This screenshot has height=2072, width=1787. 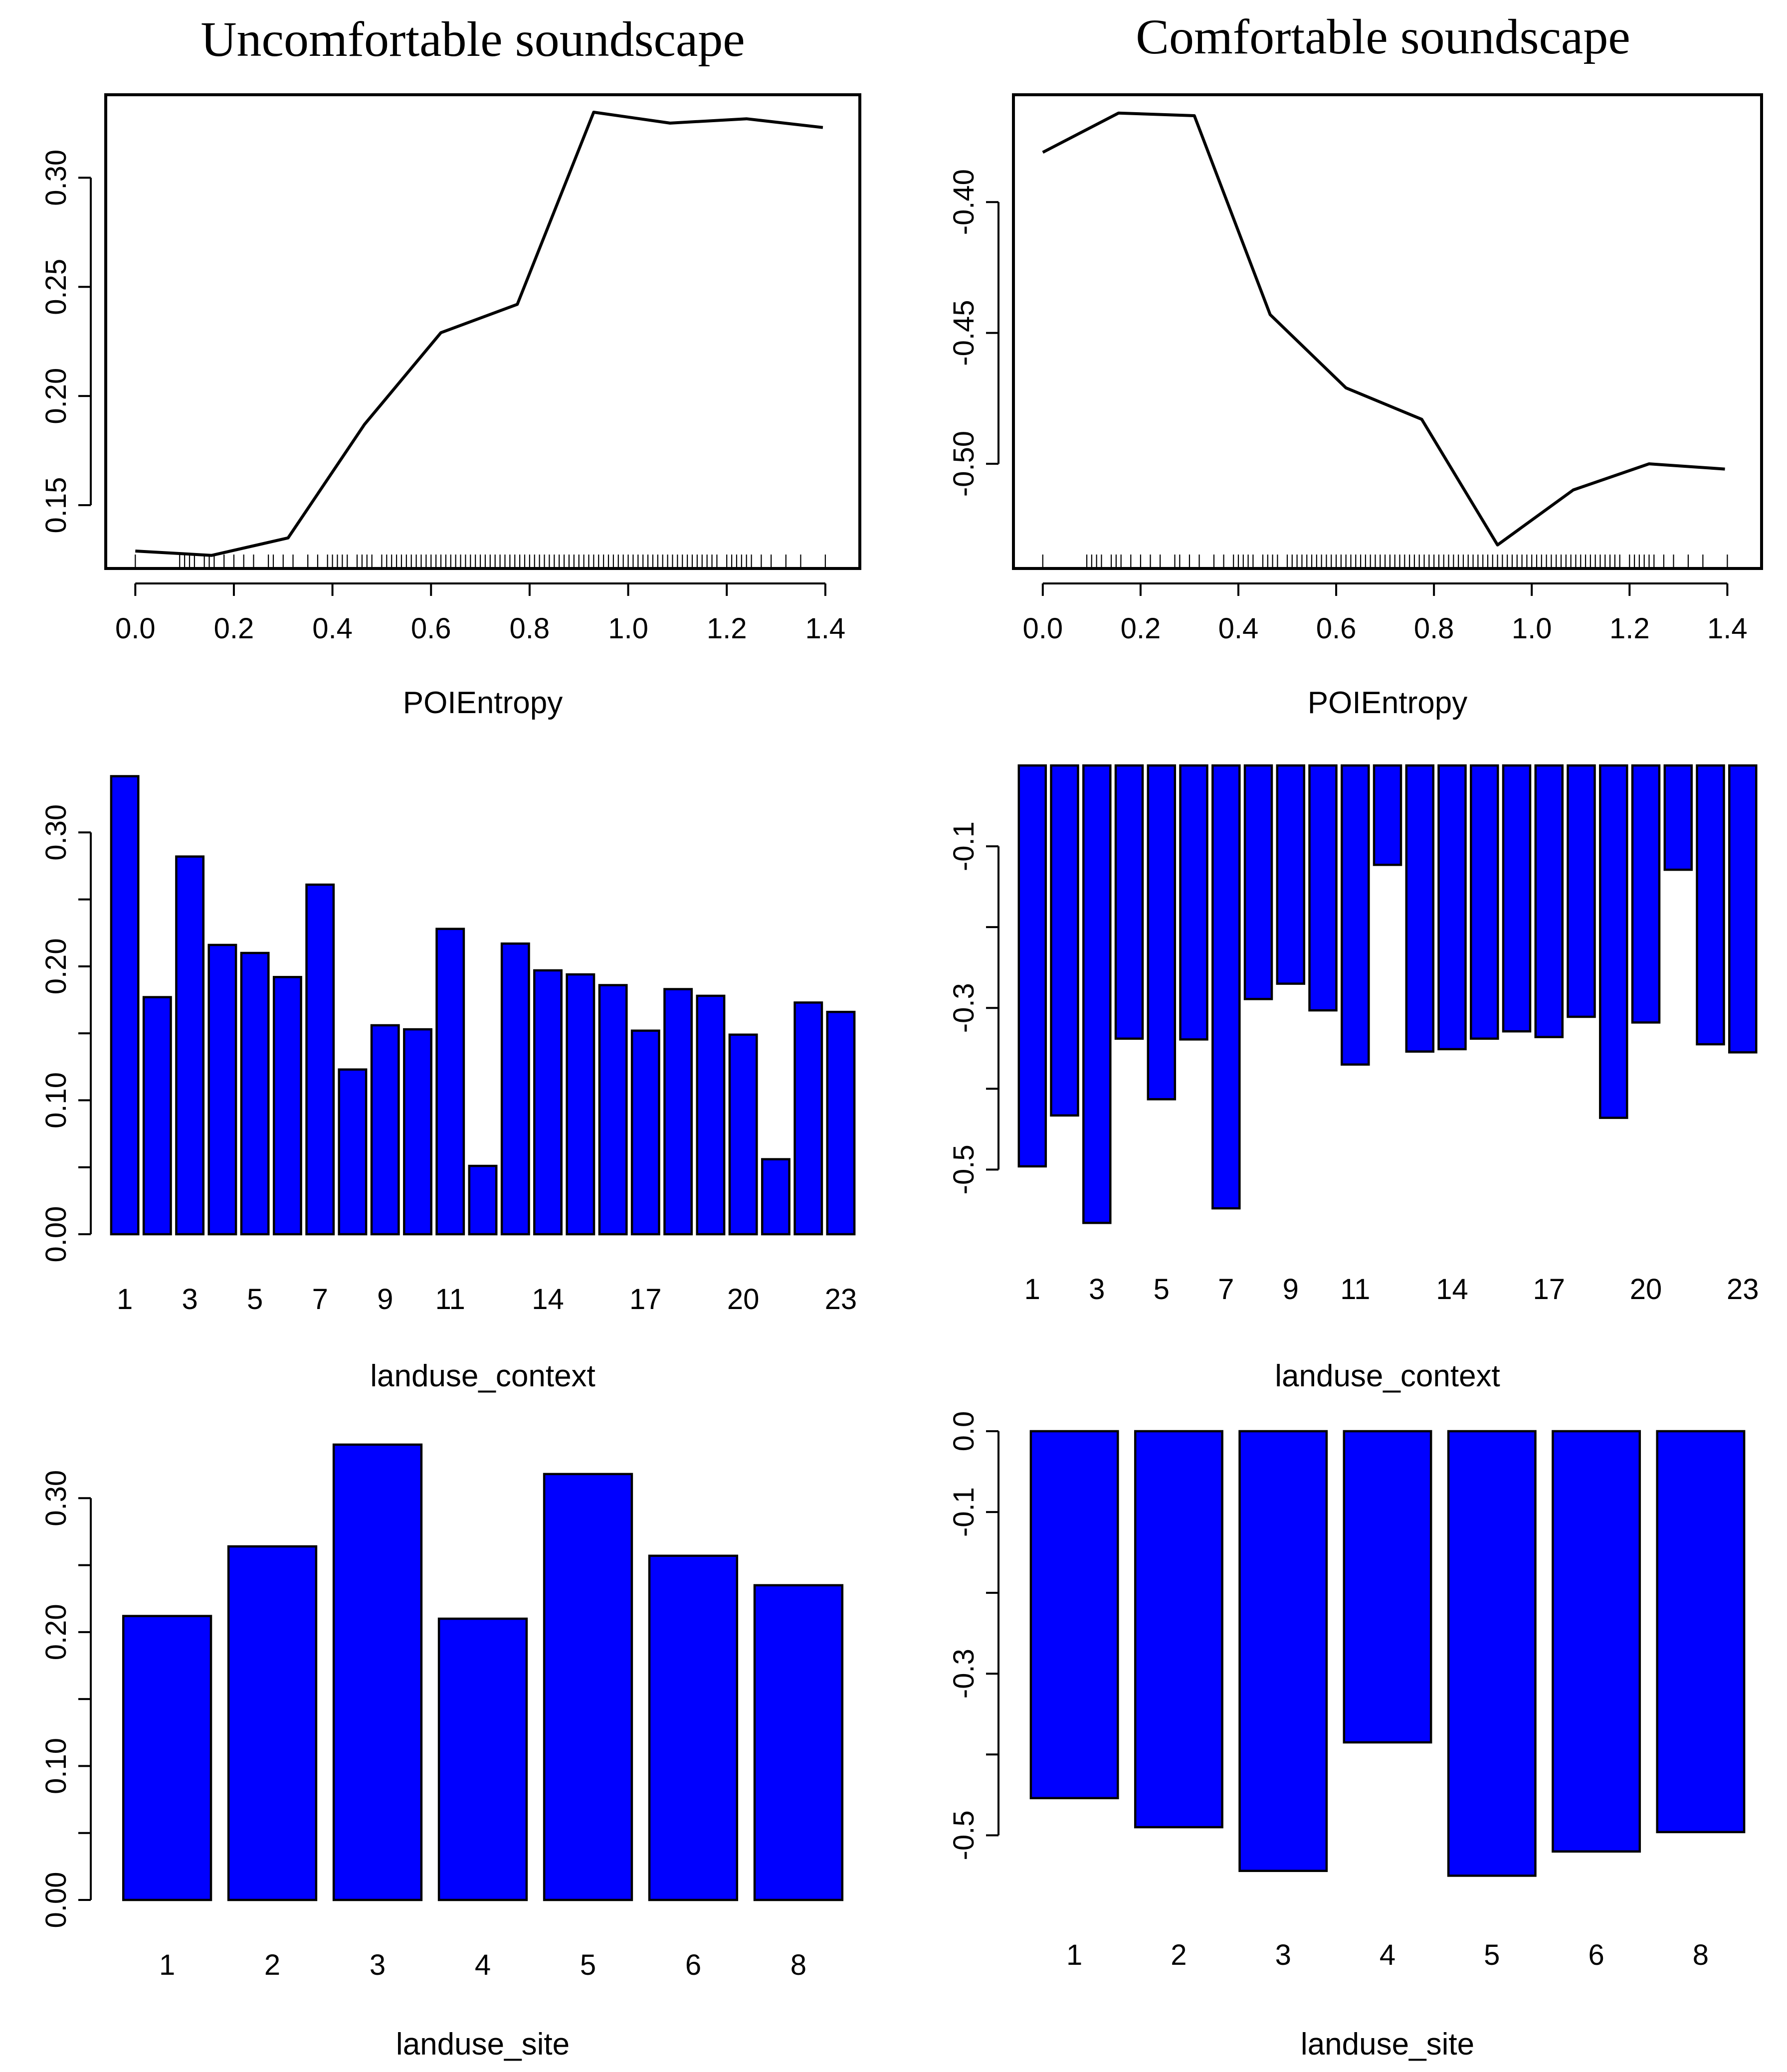 I want to click on y-tick-label: -0.45, so click(x=964, y=333).